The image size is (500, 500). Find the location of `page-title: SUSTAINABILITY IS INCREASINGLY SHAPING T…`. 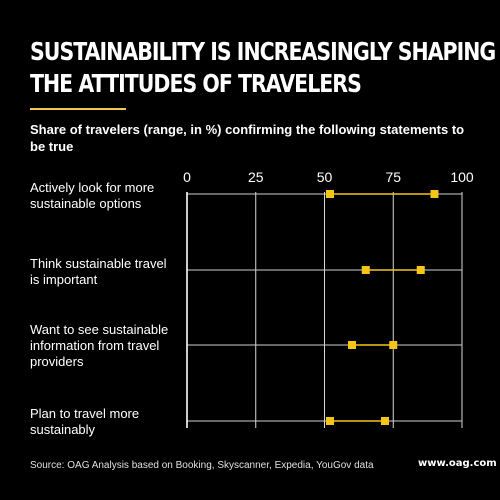

page-title: SUSTAINABILITY IS INCREASINGLY SHAPING T… is located at coordinates (263, 68).